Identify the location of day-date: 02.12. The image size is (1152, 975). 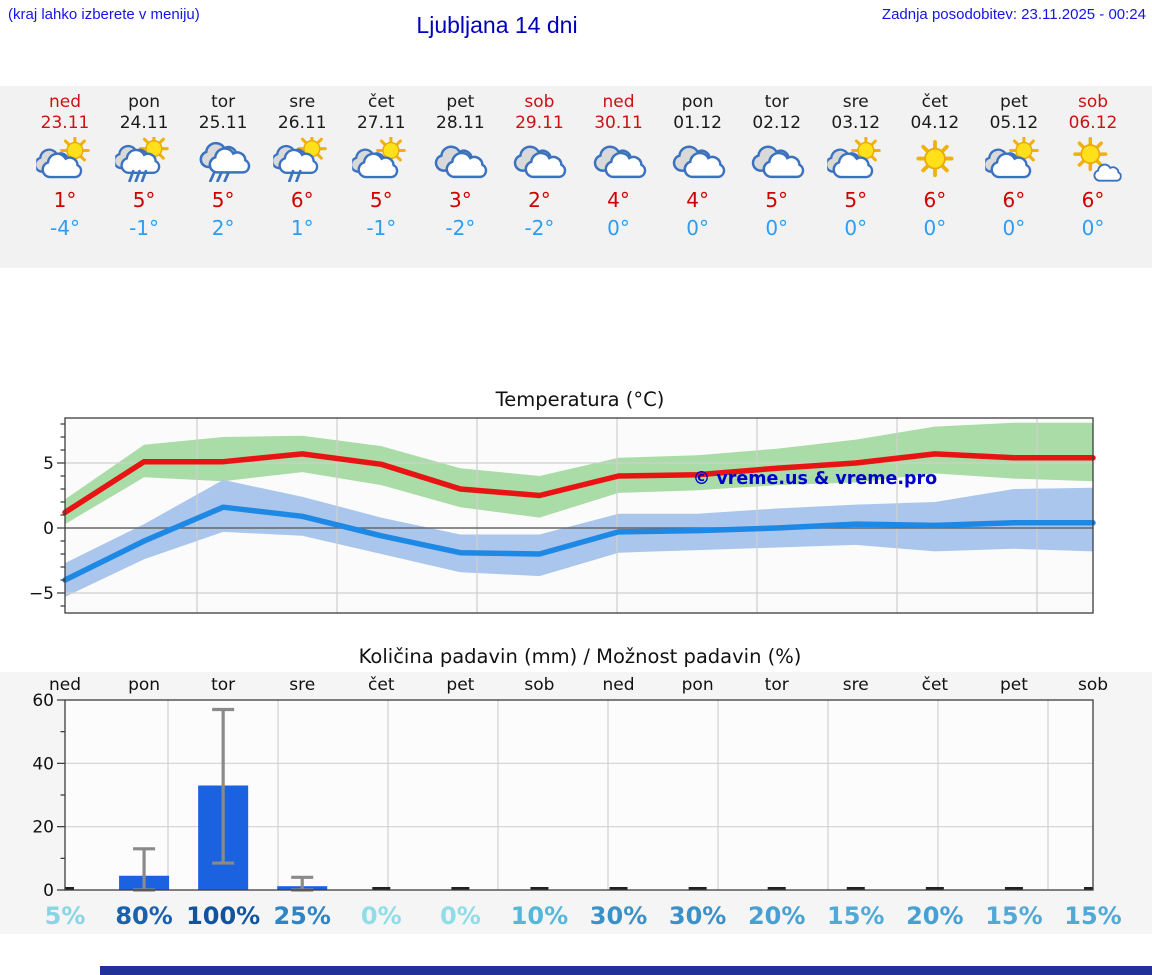
(777, 123).